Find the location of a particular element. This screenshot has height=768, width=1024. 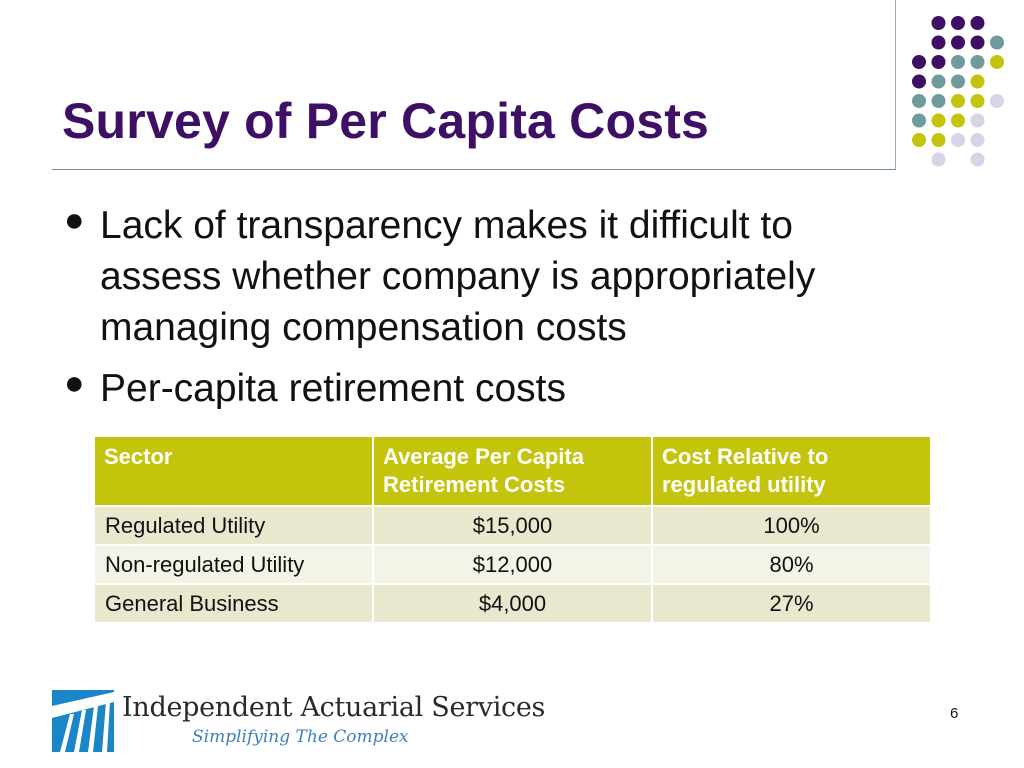

column-header: Average Per Capita Retirement Costs is located at coordinates (512, 471).